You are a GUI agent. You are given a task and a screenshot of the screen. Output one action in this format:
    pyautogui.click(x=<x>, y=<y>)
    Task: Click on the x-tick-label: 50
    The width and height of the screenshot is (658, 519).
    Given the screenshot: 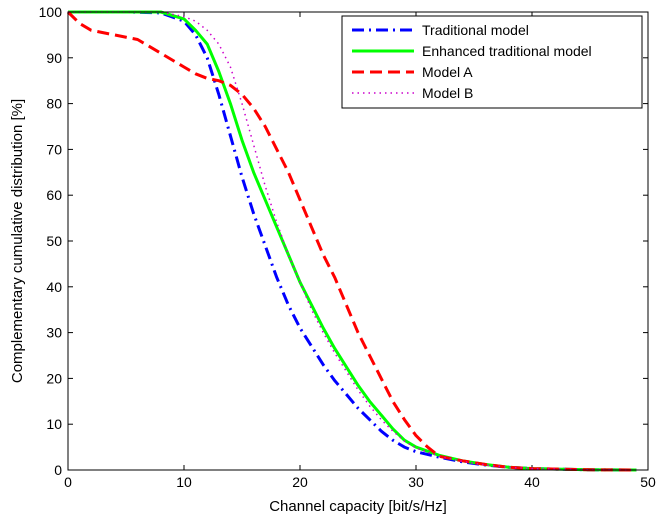 What is the action you would take?
    pyautogui.click(x=648, y=482)
    